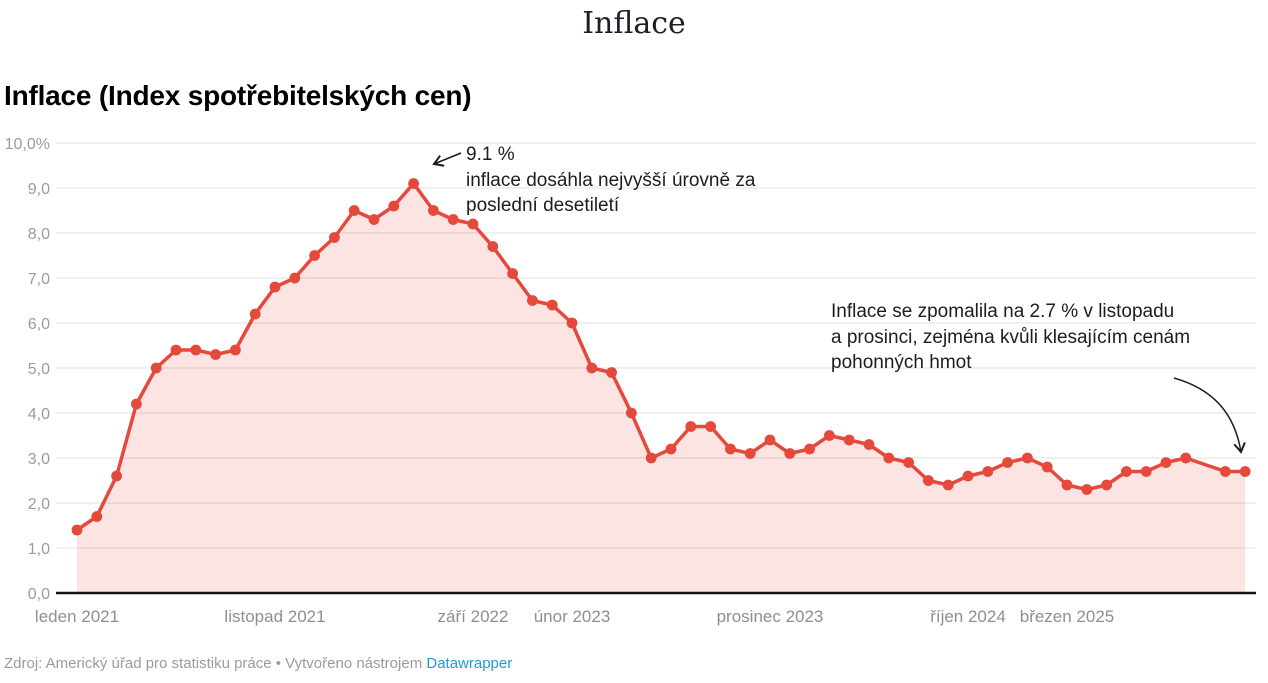  I want to click on y-tick-label: 2,0, so click(39, 504).